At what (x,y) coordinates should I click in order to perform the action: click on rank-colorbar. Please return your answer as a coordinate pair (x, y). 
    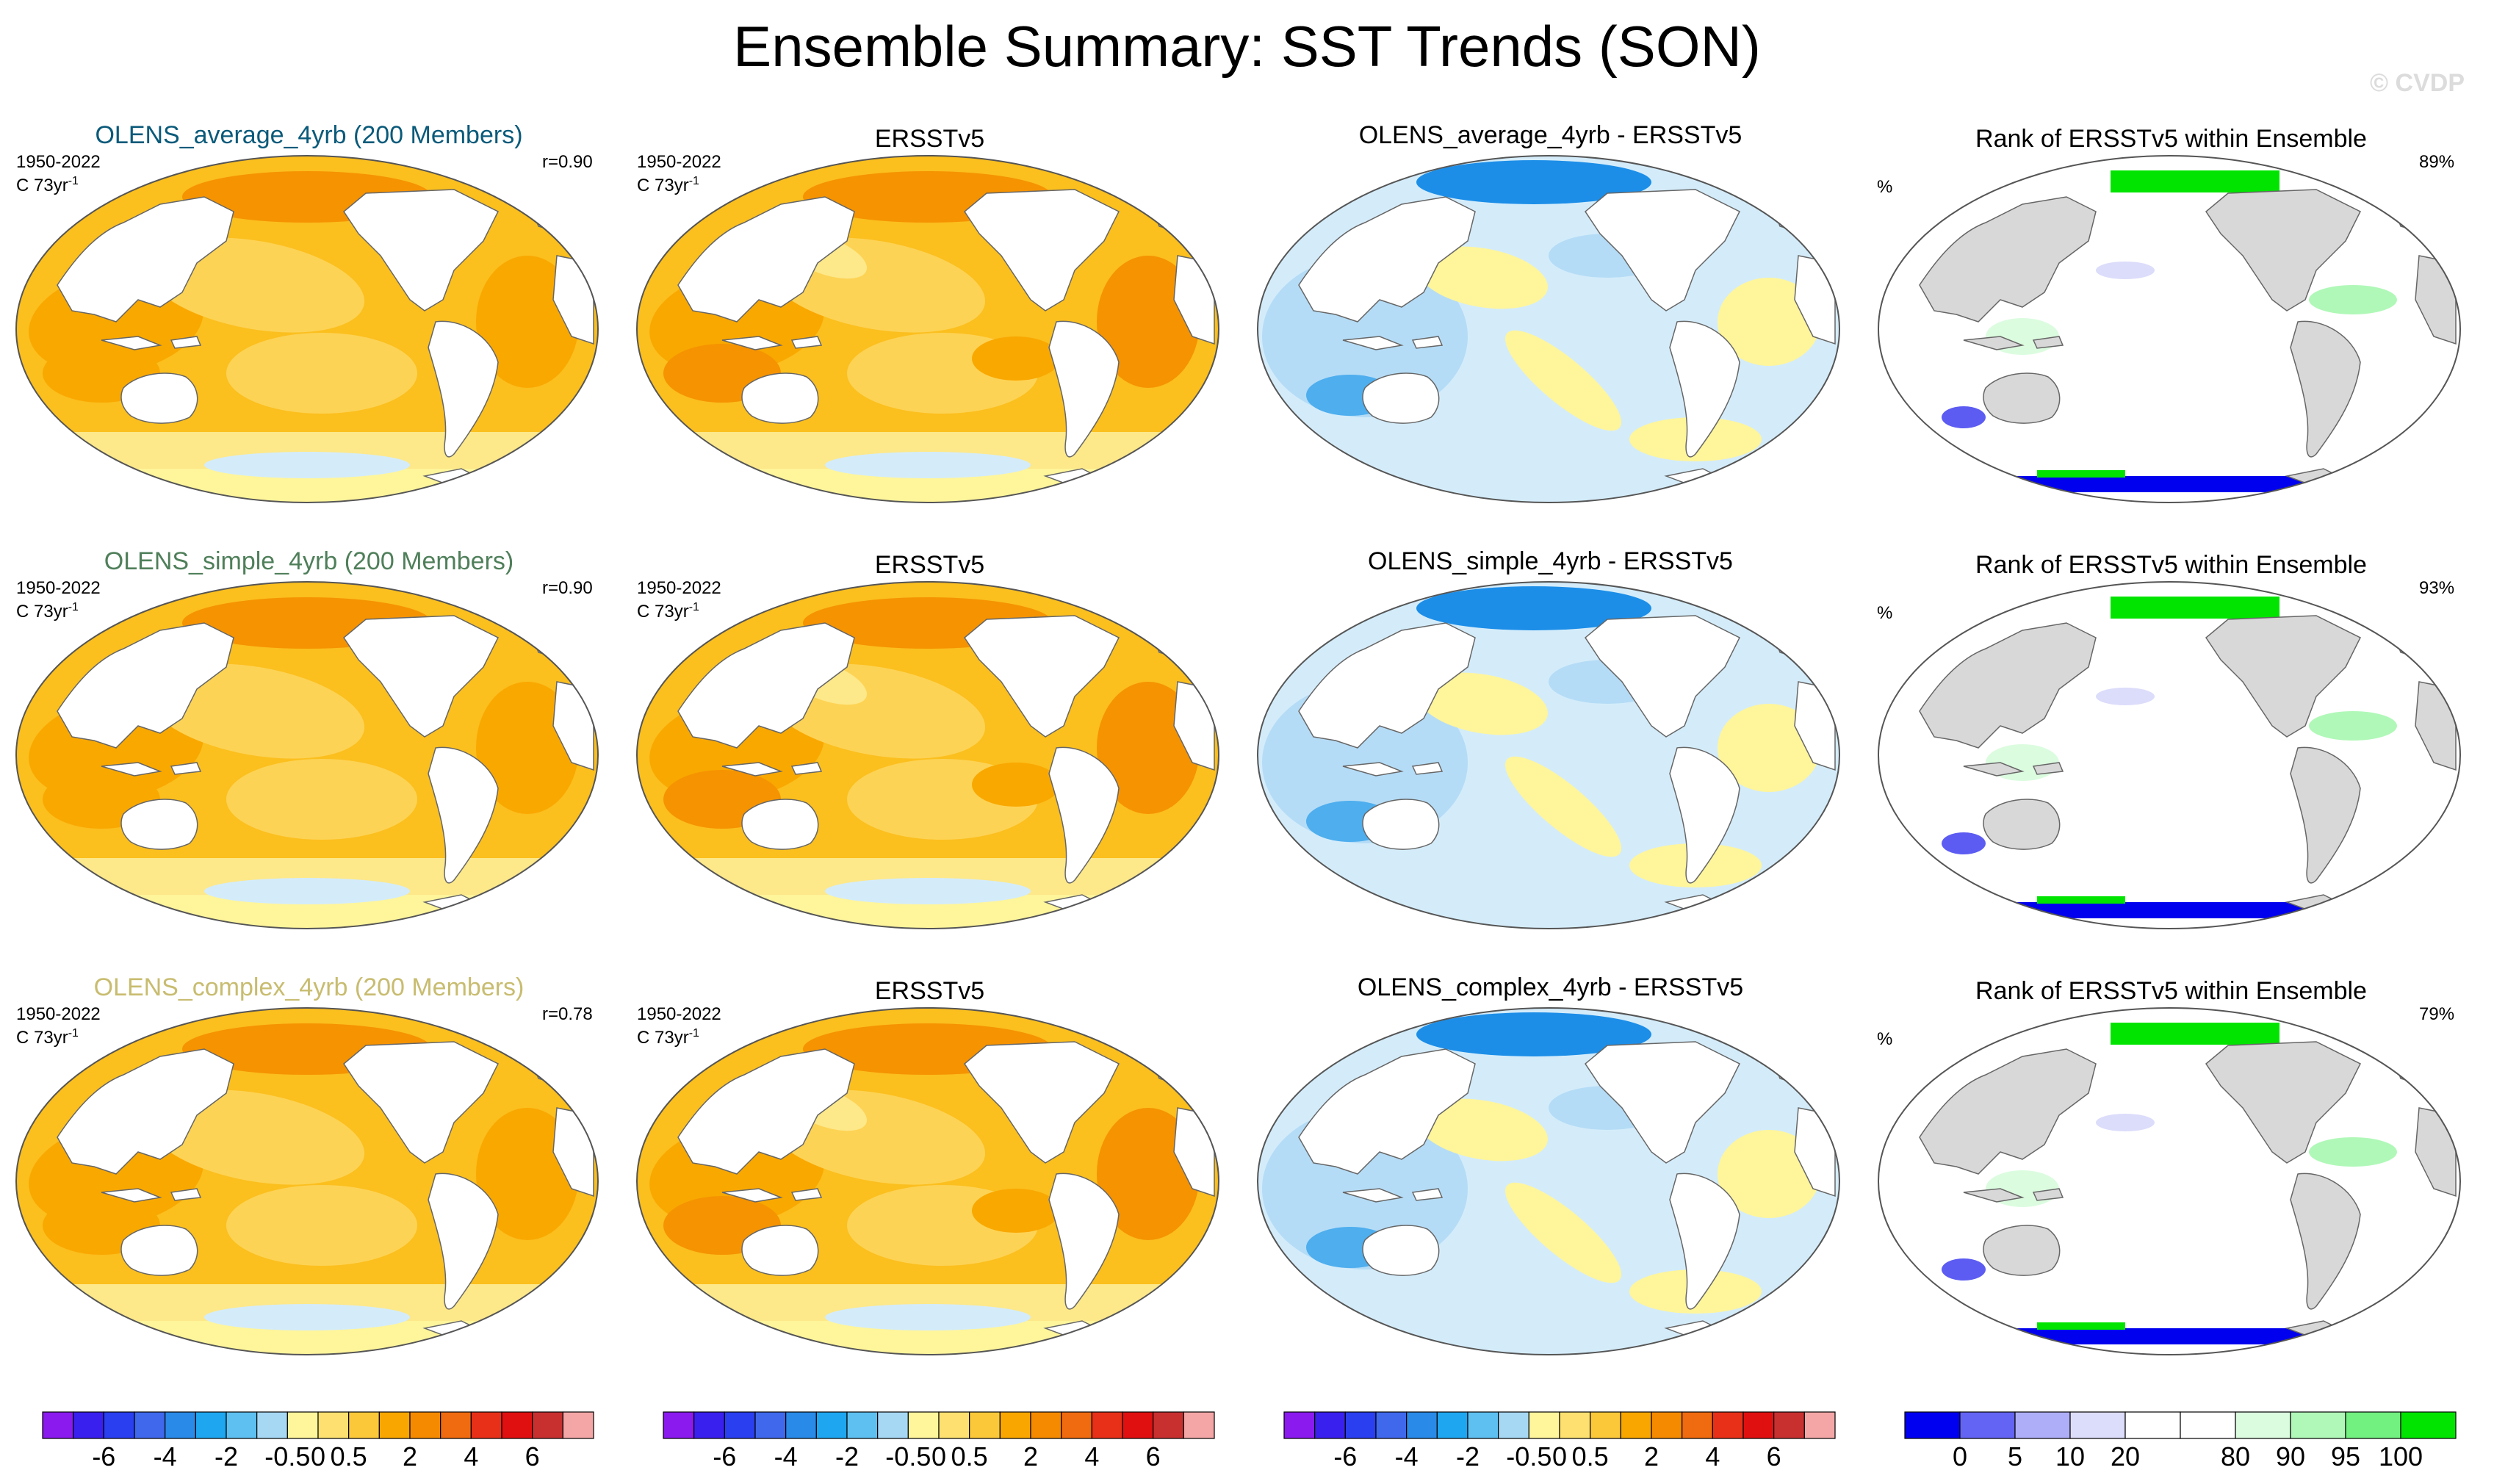
    Looking at the image, I should click on (2180, 1425).